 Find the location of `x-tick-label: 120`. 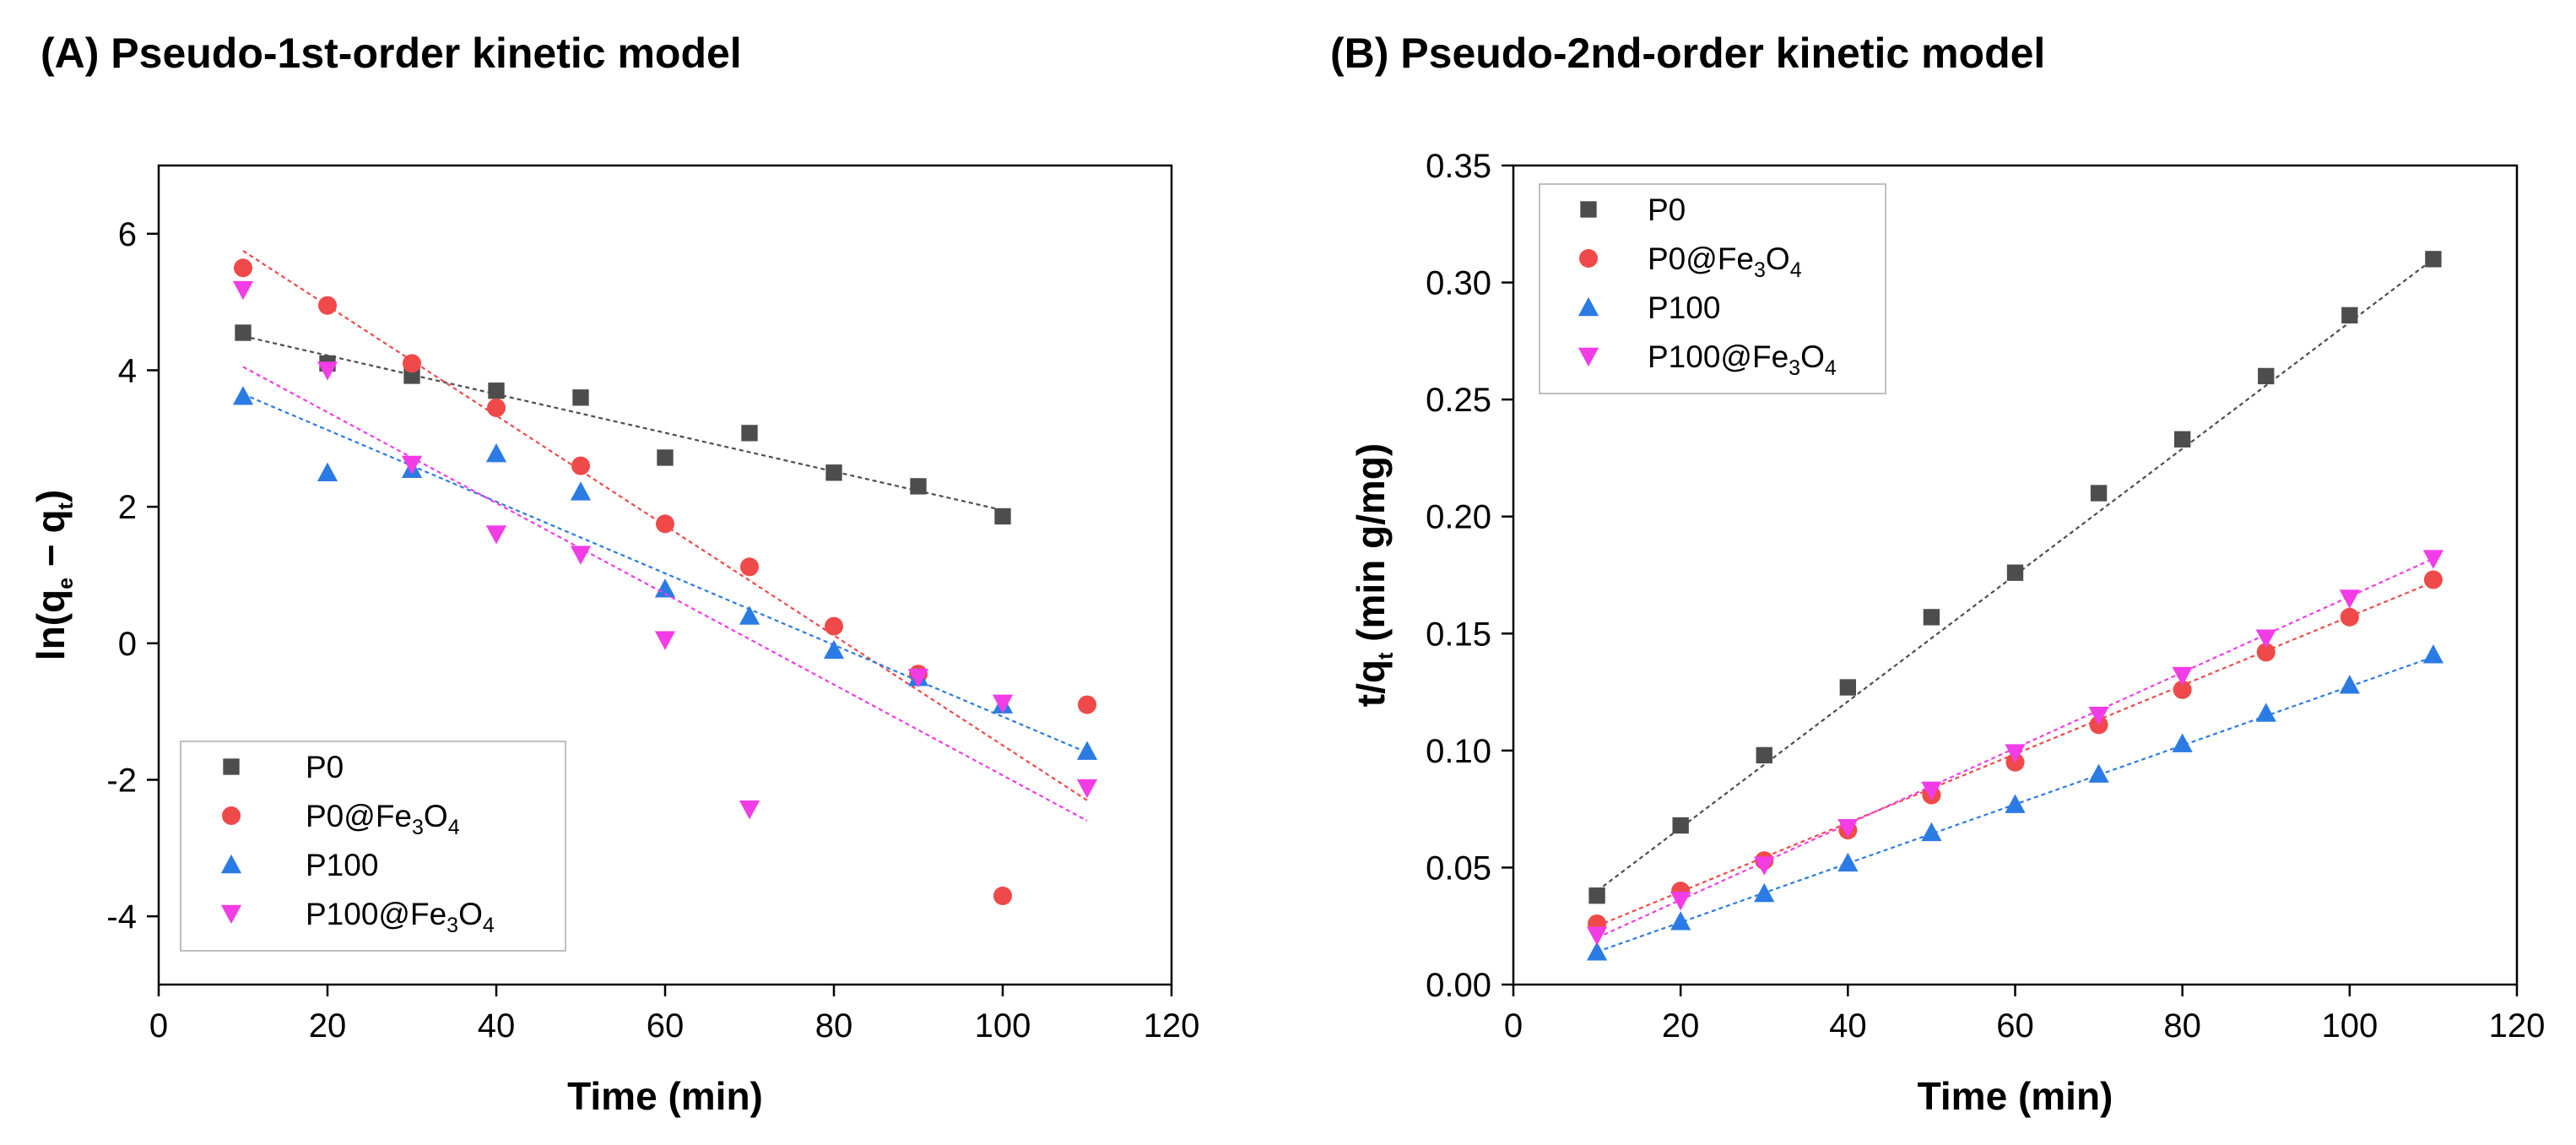

x-tick-label: 120 is located at coordinates (1172, 1026).